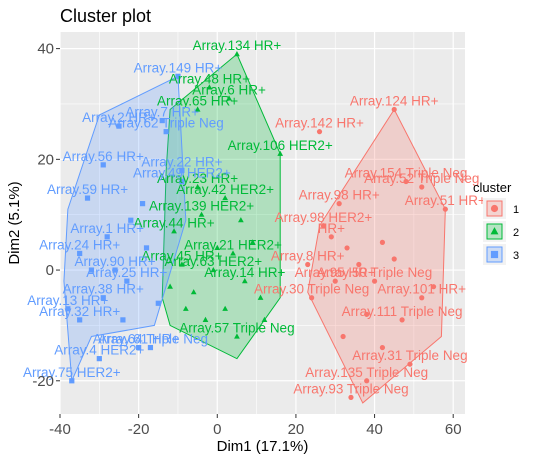 This screenshot has height=463, width=544. Describe the element at coordinates (209, 78) in the screenshot. I see `cluster-2-point-label: Array.48 HR+` at that location.